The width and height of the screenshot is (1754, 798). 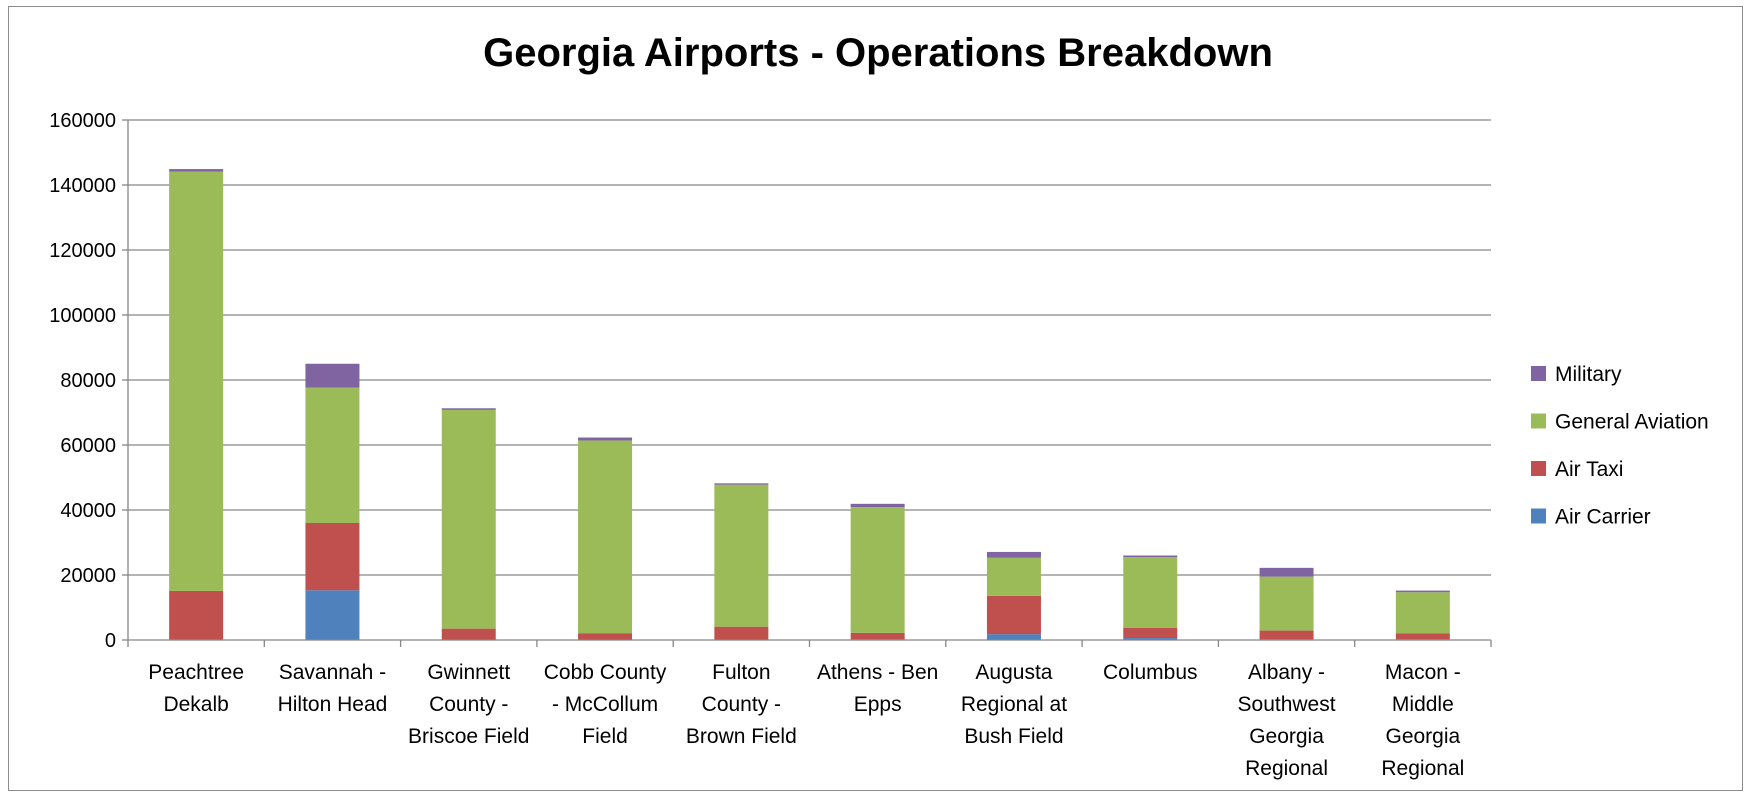 What do you see at coordinates (333, 688) in the screenshot?
I see `x-category-label: Savannah -Hilton Head` at bounding box center [333, 688].